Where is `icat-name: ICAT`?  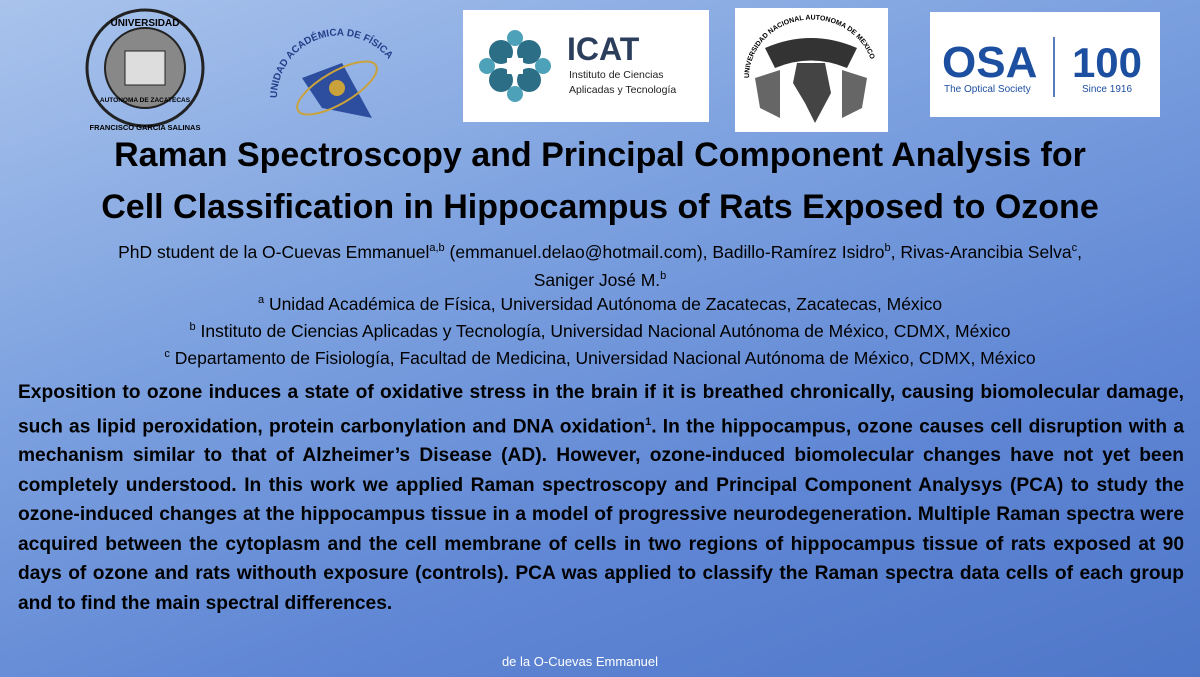 icat-name: ICAT is located at coordinates (603, 49).